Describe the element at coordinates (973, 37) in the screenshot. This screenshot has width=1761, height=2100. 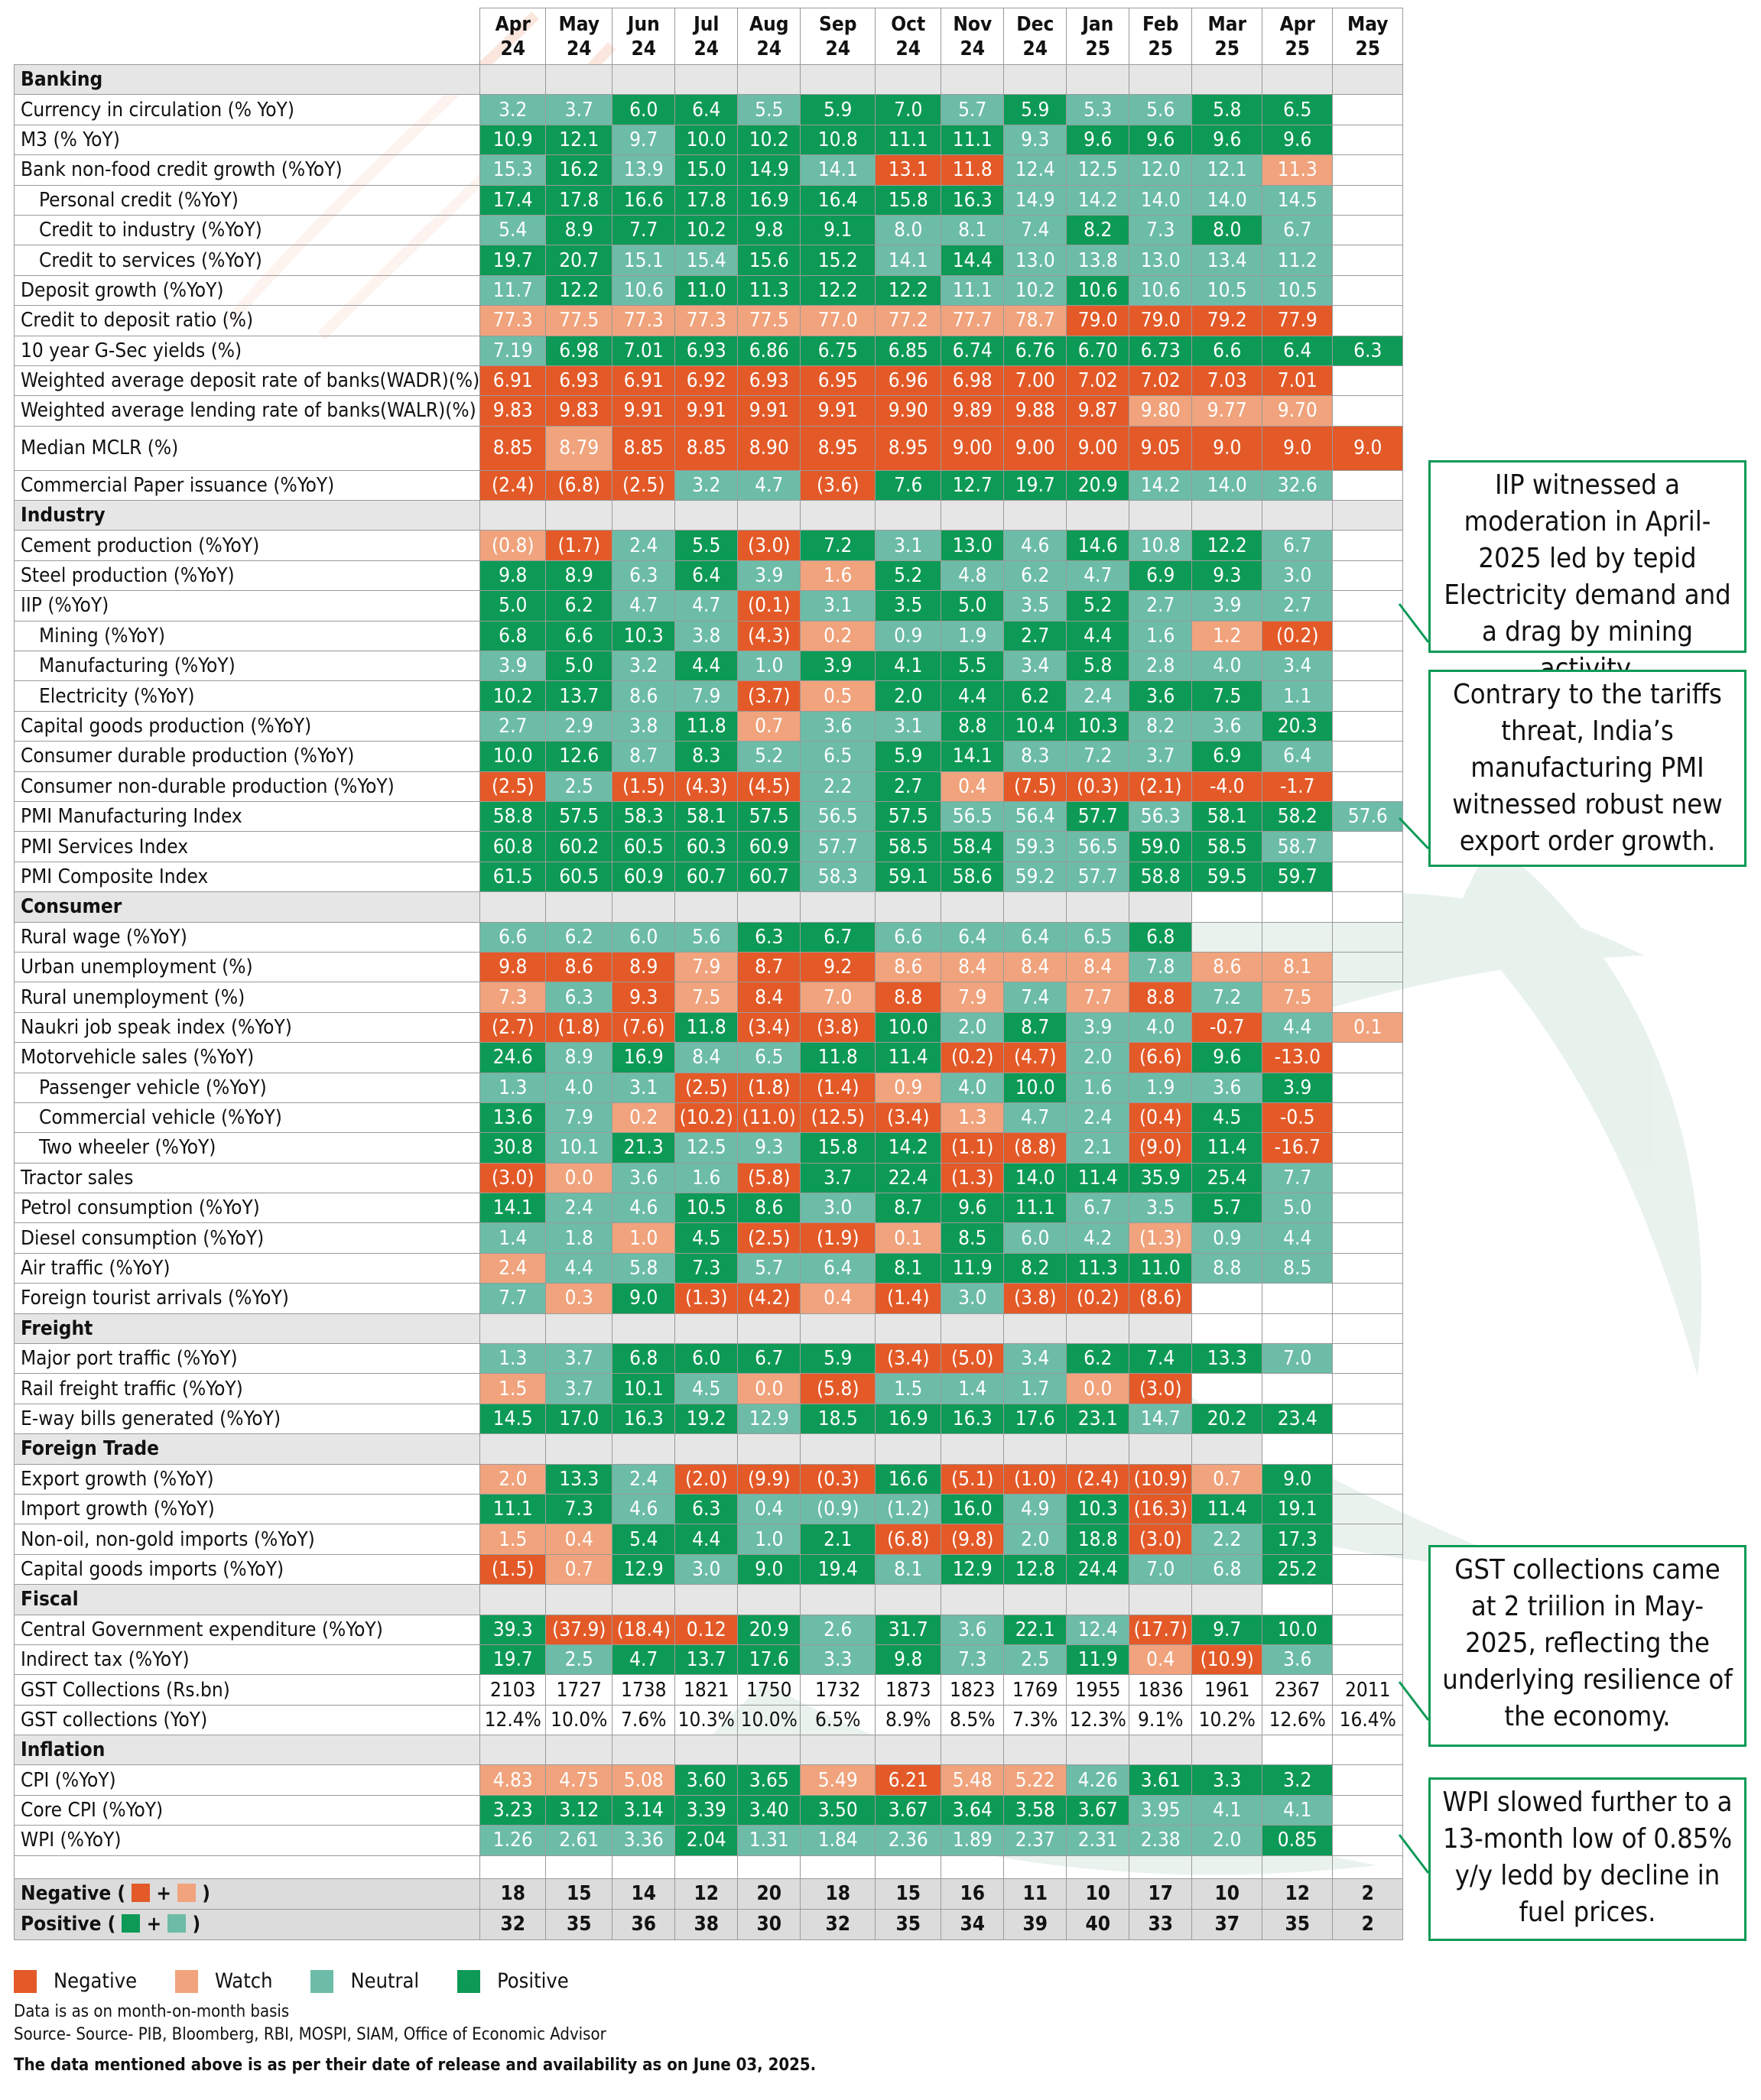
I see `month-header: Nov 24` at that location.